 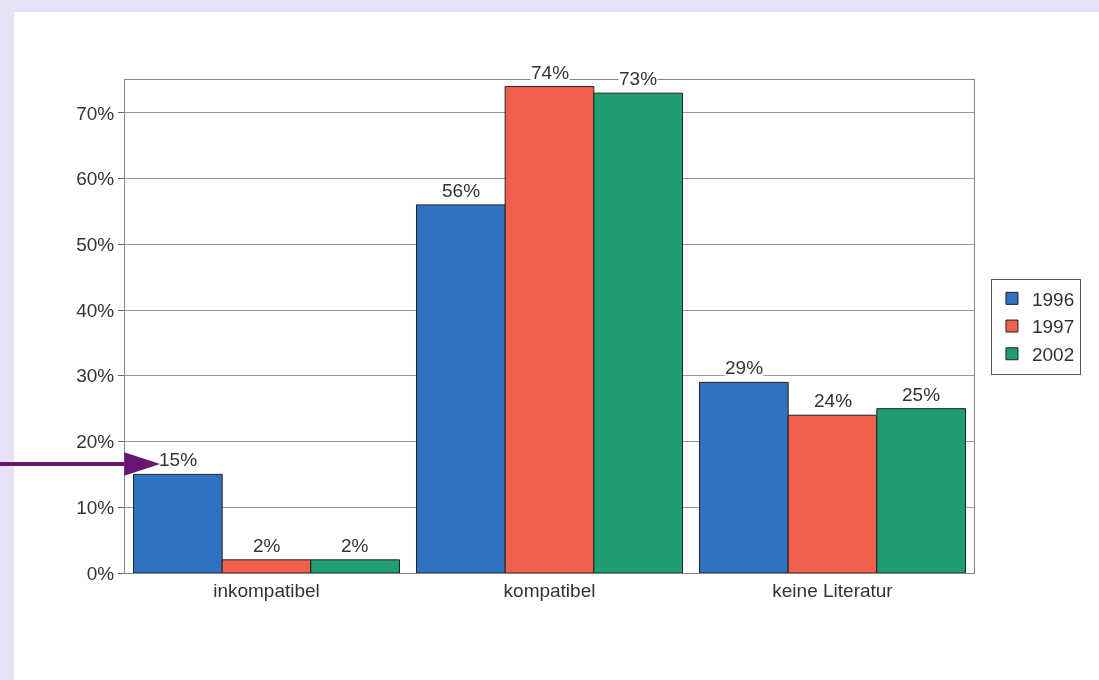 I want to click on x-tick-label: kompatibel, so click(x=549, y=590).